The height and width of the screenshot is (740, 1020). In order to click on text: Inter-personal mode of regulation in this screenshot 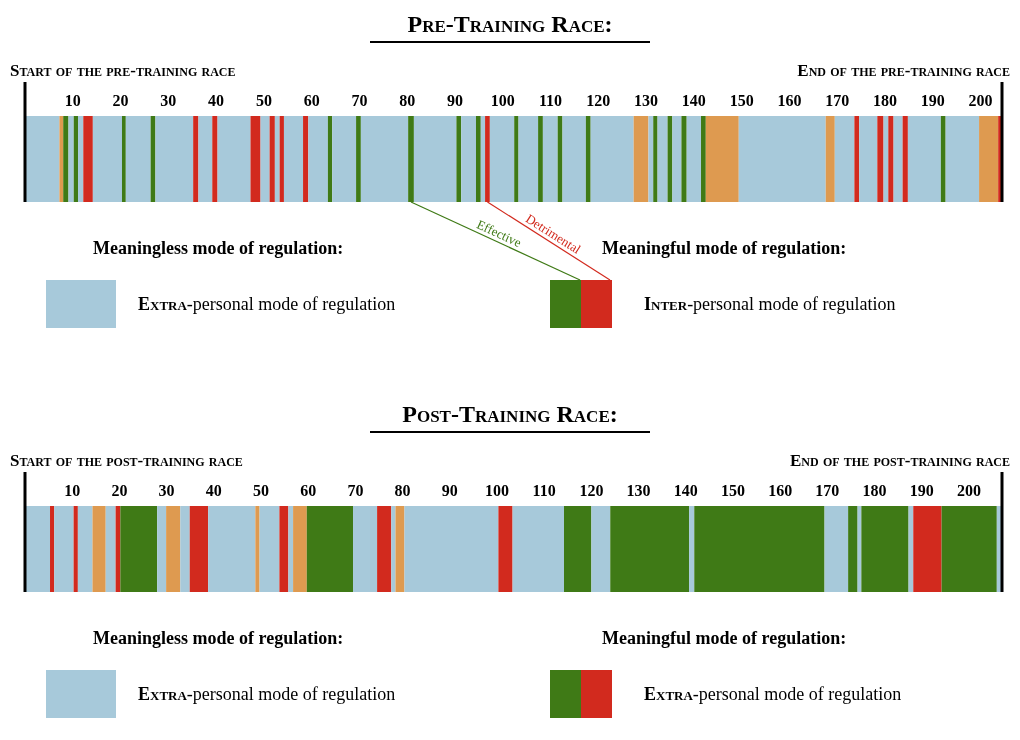, I will do `click(770, 304)`.